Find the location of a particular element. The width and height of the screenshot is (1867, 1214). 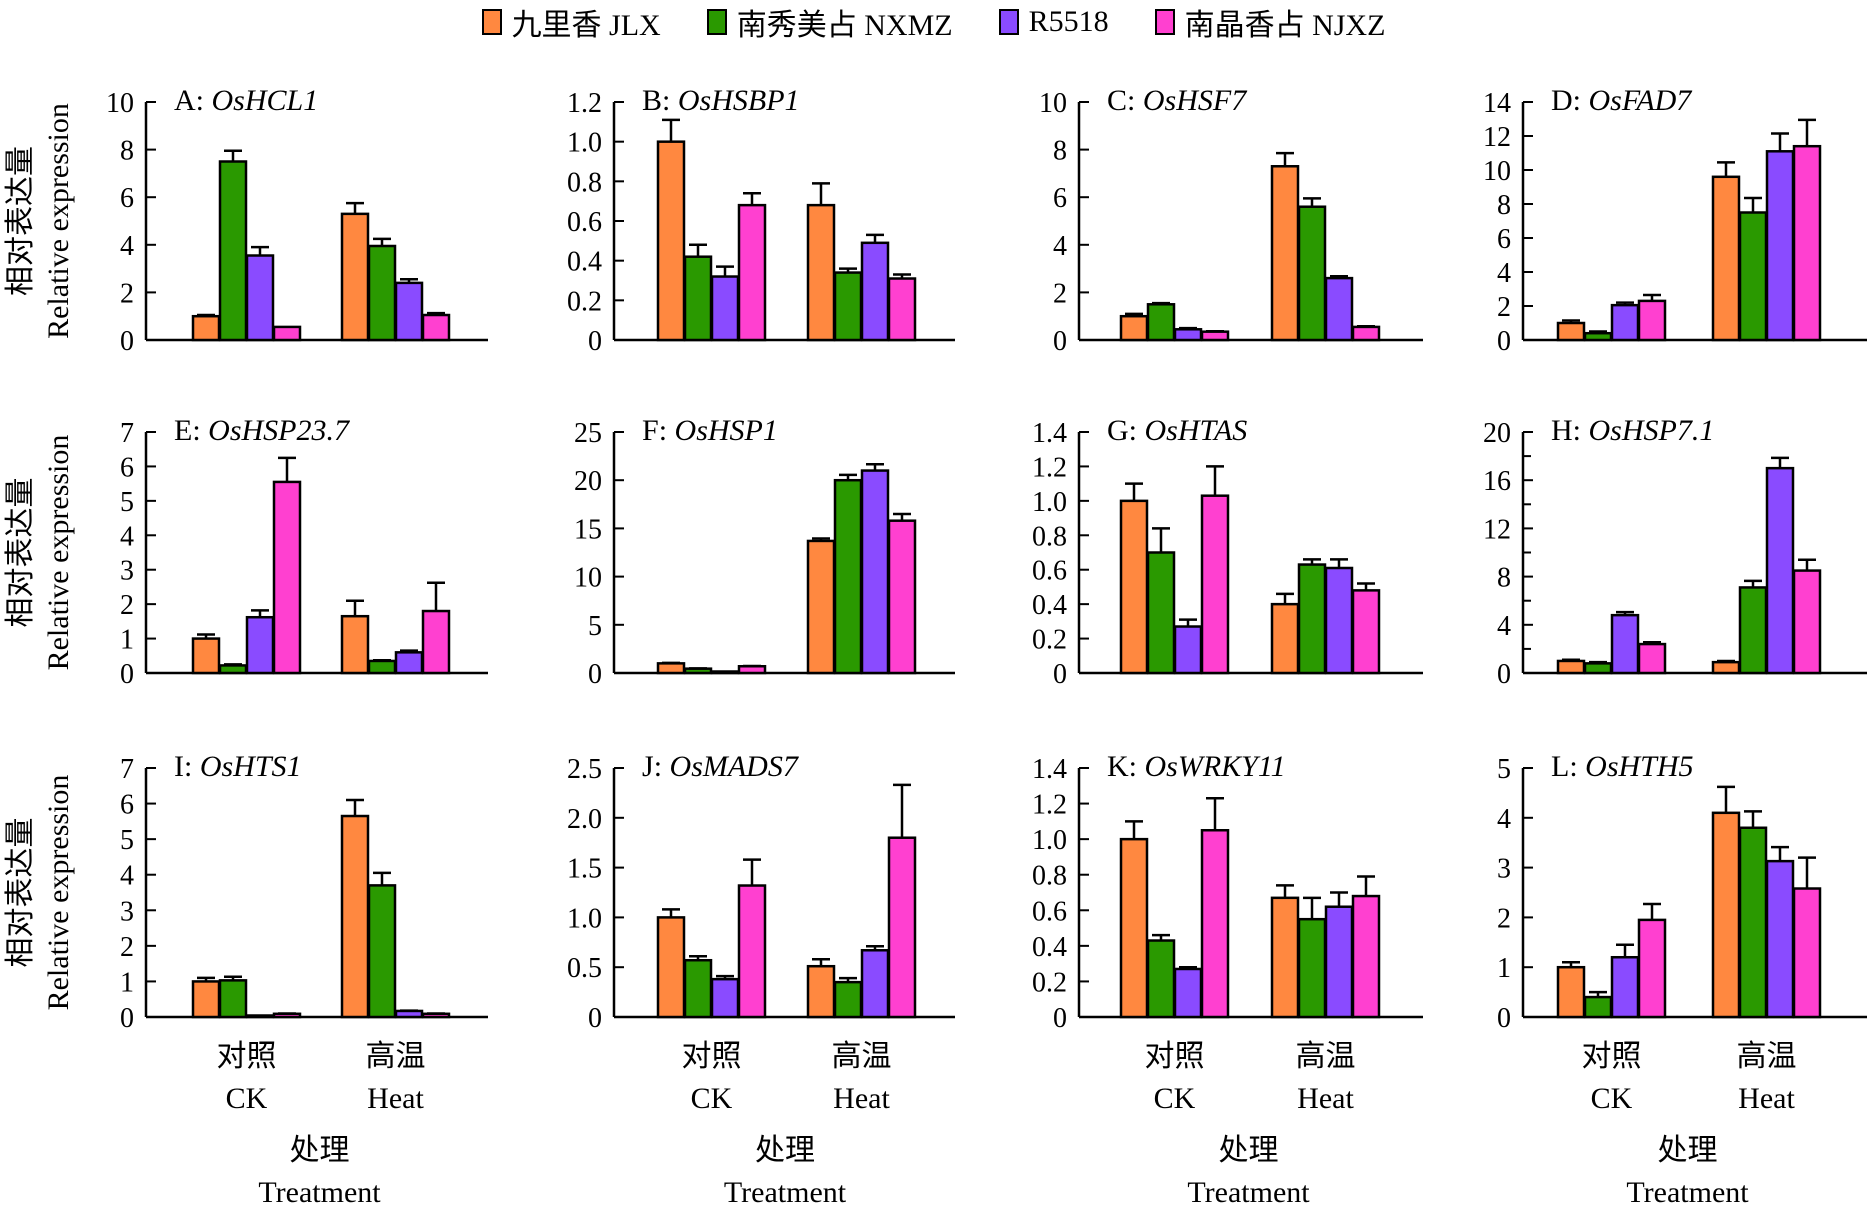

y-axis-label-en: Relative expression is located at coordinates (58, 893).